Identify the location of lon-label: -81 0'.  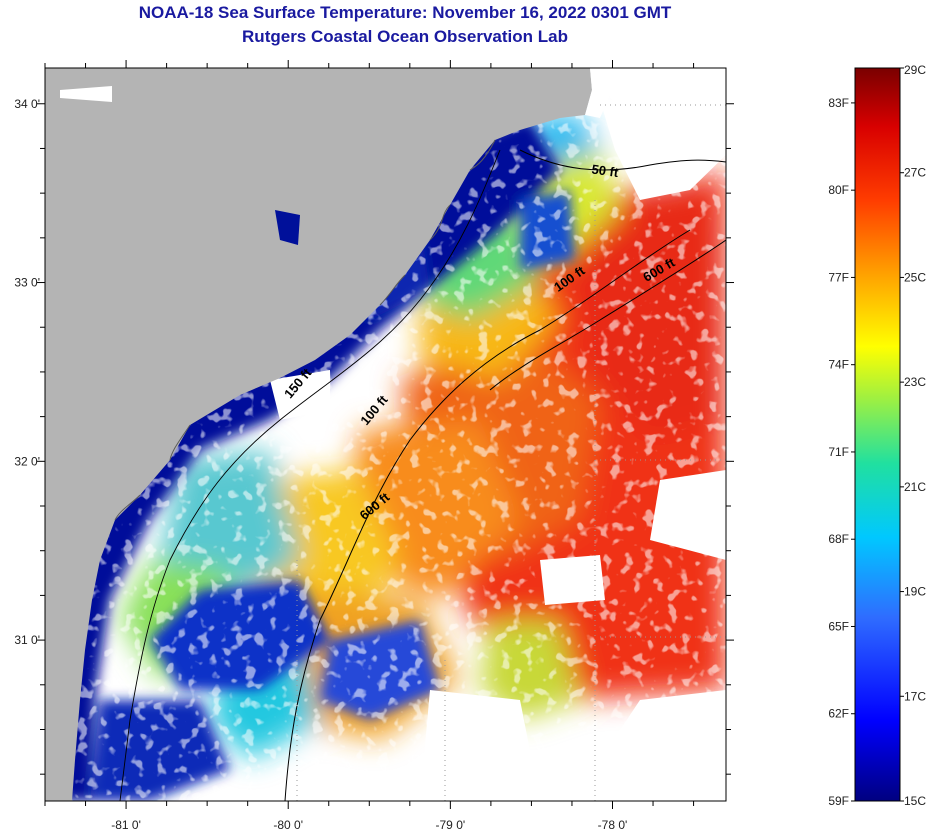
(126, 825).